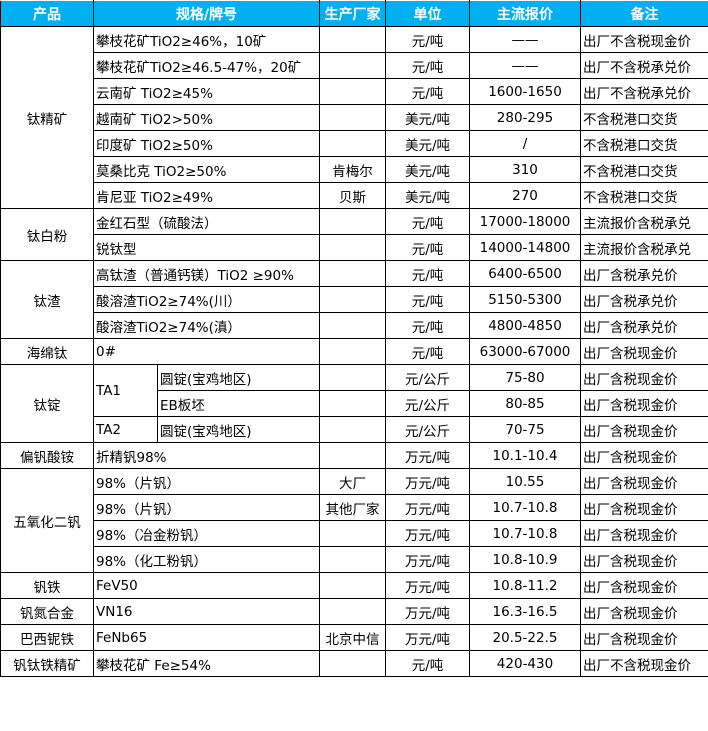  I want to click on price-cell: 17000-18000, so click(525, 221).